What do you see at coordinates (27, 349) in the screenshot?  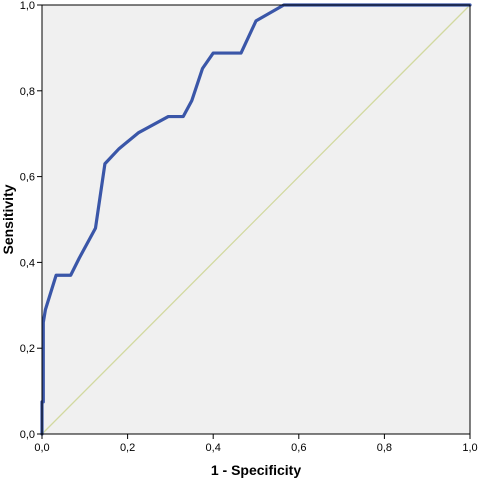 I see `y-tick-label: 0,2` at bounding box center [27, 349].